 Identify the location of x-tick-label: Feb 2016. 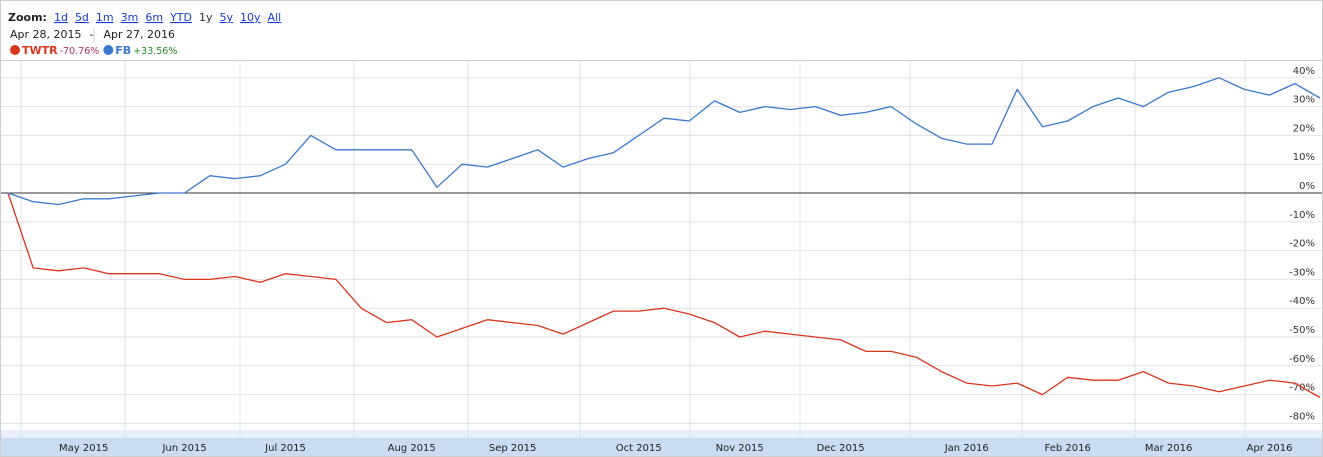
(1068, 448).